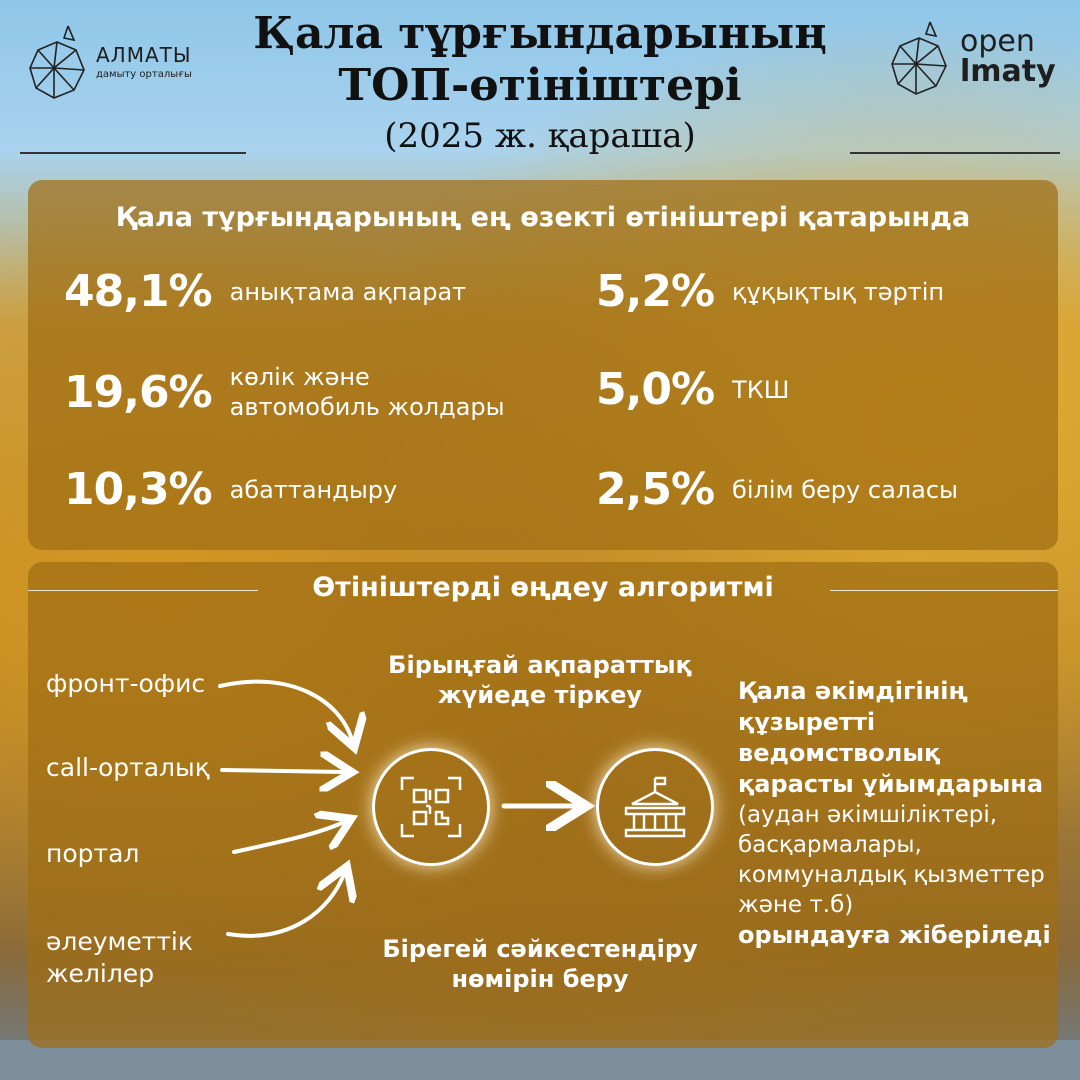  What do you see at coordinates (655, 291) in the screenshot?
I see `stat-percent: 5,2%` at bounding box center [655, 291].